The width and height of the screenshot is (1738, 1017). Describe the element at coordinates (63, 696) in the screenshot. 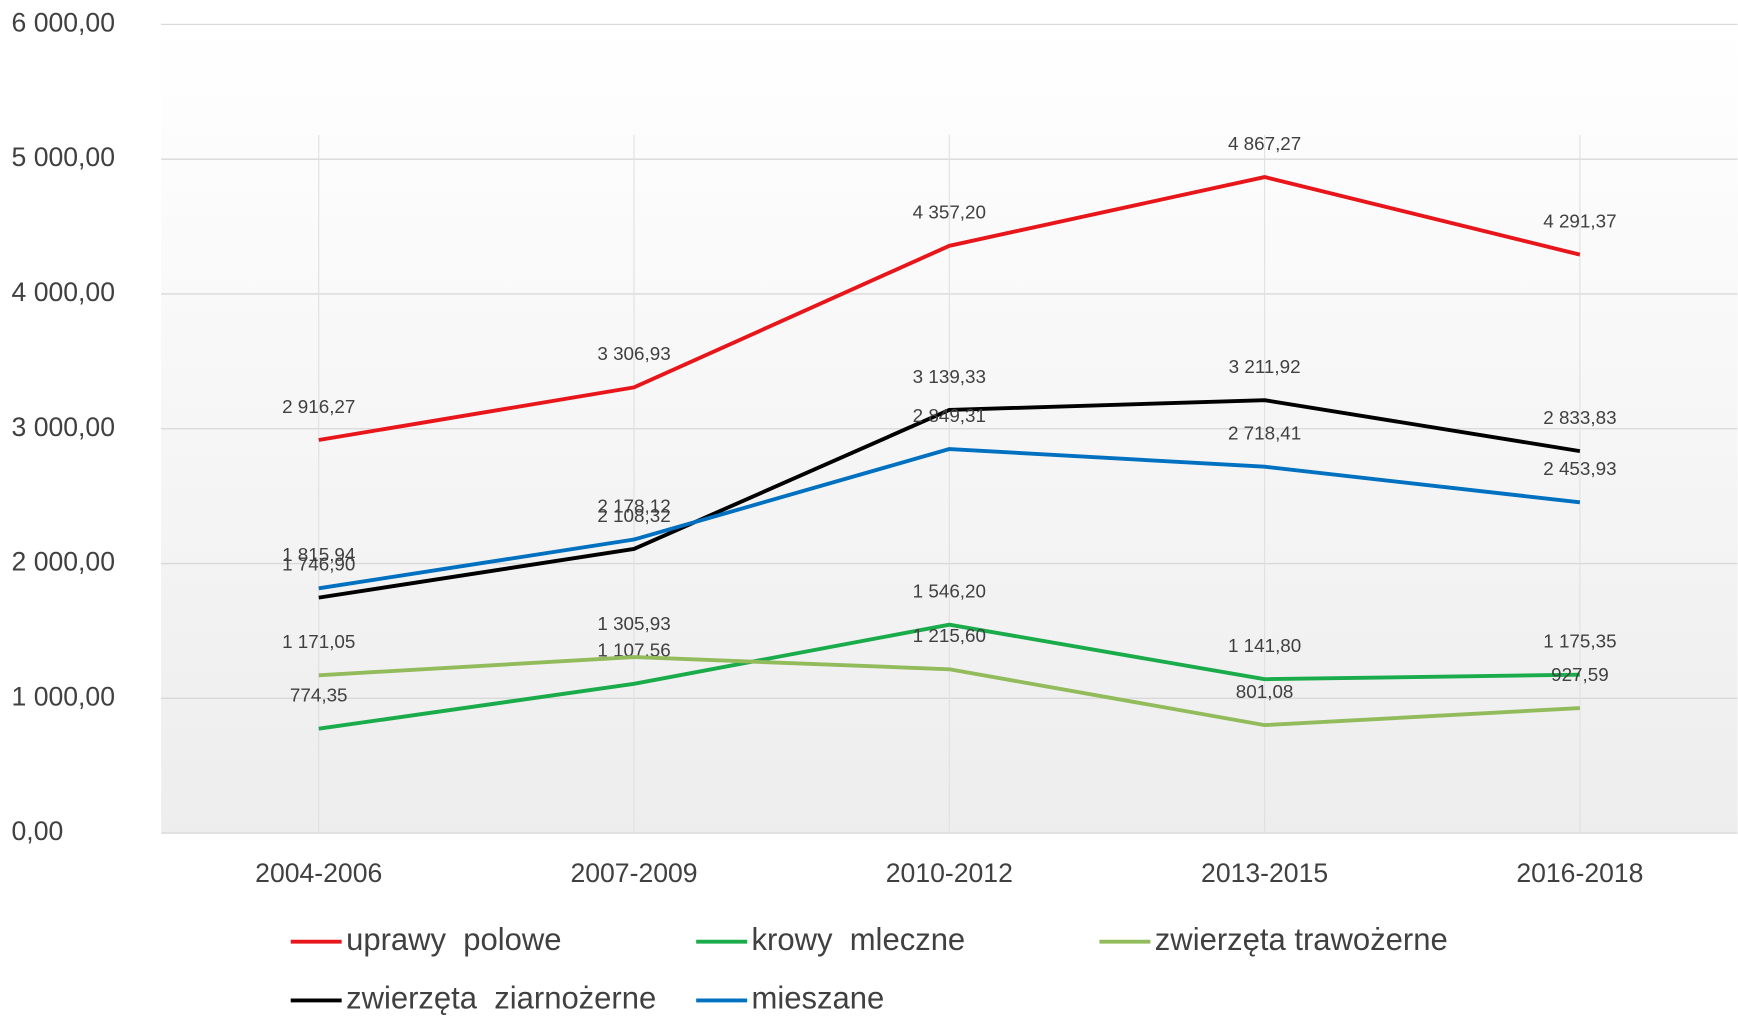

I see `y-tick-label: 1 000,00` at that location.